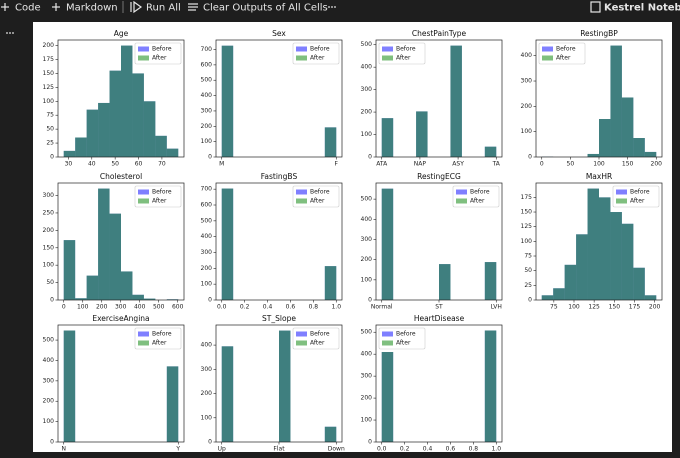 The image size is (680, 458). I want to click on clear-outputs-button: Clear Outputs of All Cells, so click(265, 8).